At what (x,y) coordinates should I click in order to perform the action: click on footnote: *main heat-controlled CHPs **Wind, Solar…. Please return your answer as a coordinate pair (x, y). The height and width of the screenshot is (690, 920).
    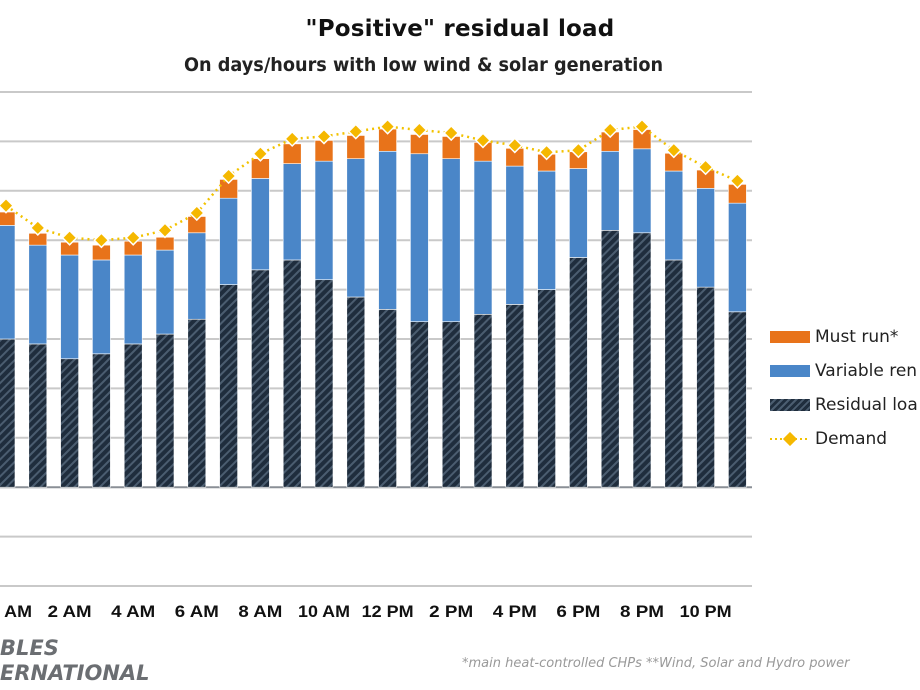
    Looking at the image, I should click on (656, 663).